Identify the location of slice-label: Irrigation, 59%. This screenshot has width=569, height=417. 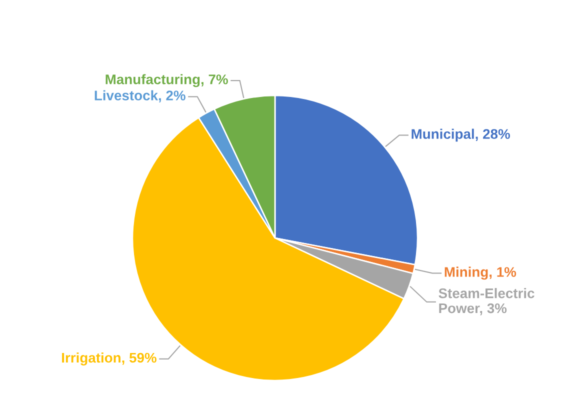
(109, 359).